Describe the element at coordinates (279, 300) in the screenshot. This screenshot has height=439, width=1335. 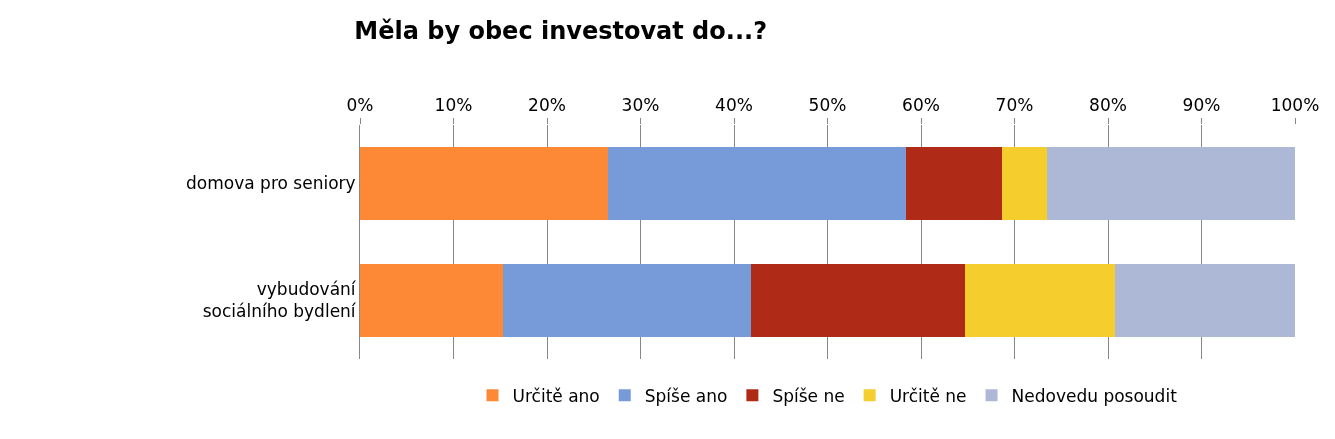
I see `y-tick-label: vybudování sociálního bydlení` at that location.